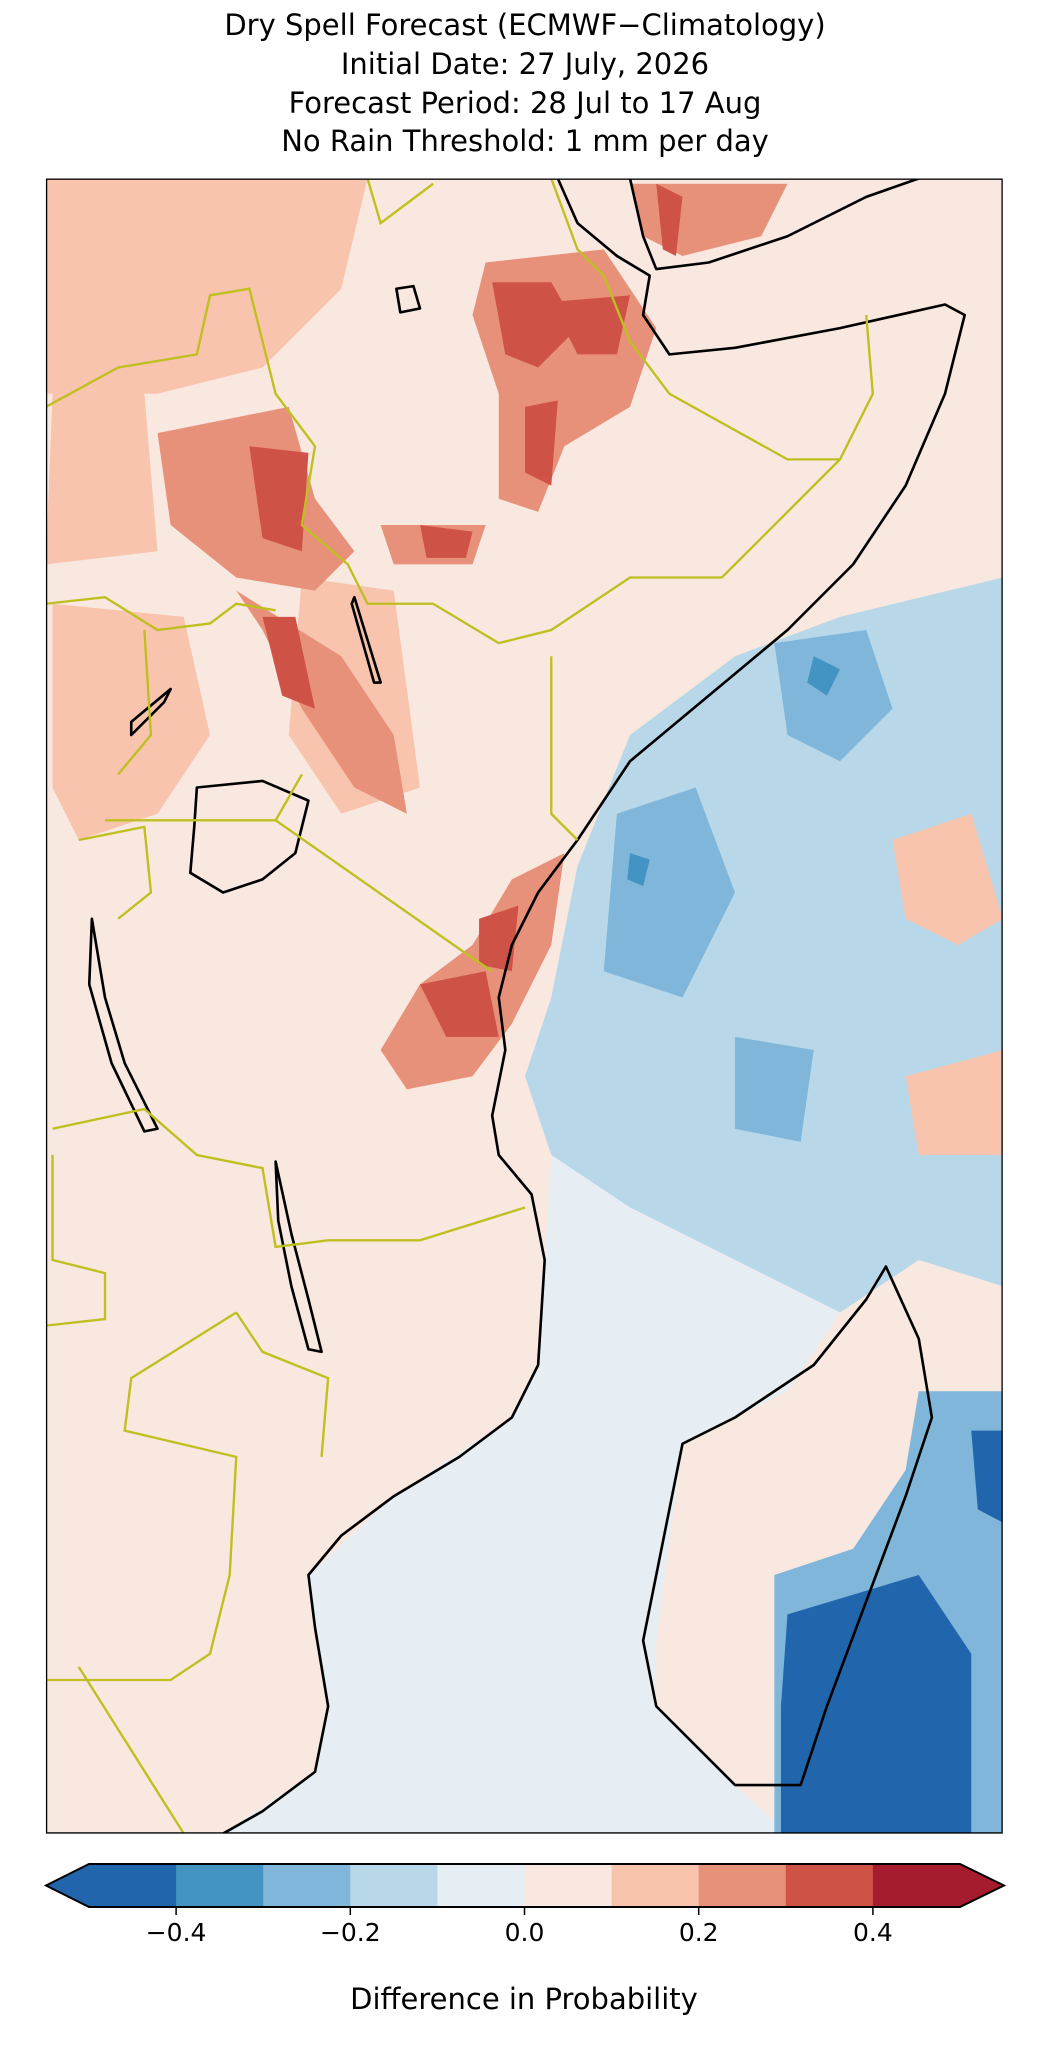 This screenshot has height=2064, width=1050. I want to click on colorbar-tick-label: −0.4, so click(176, 1932).